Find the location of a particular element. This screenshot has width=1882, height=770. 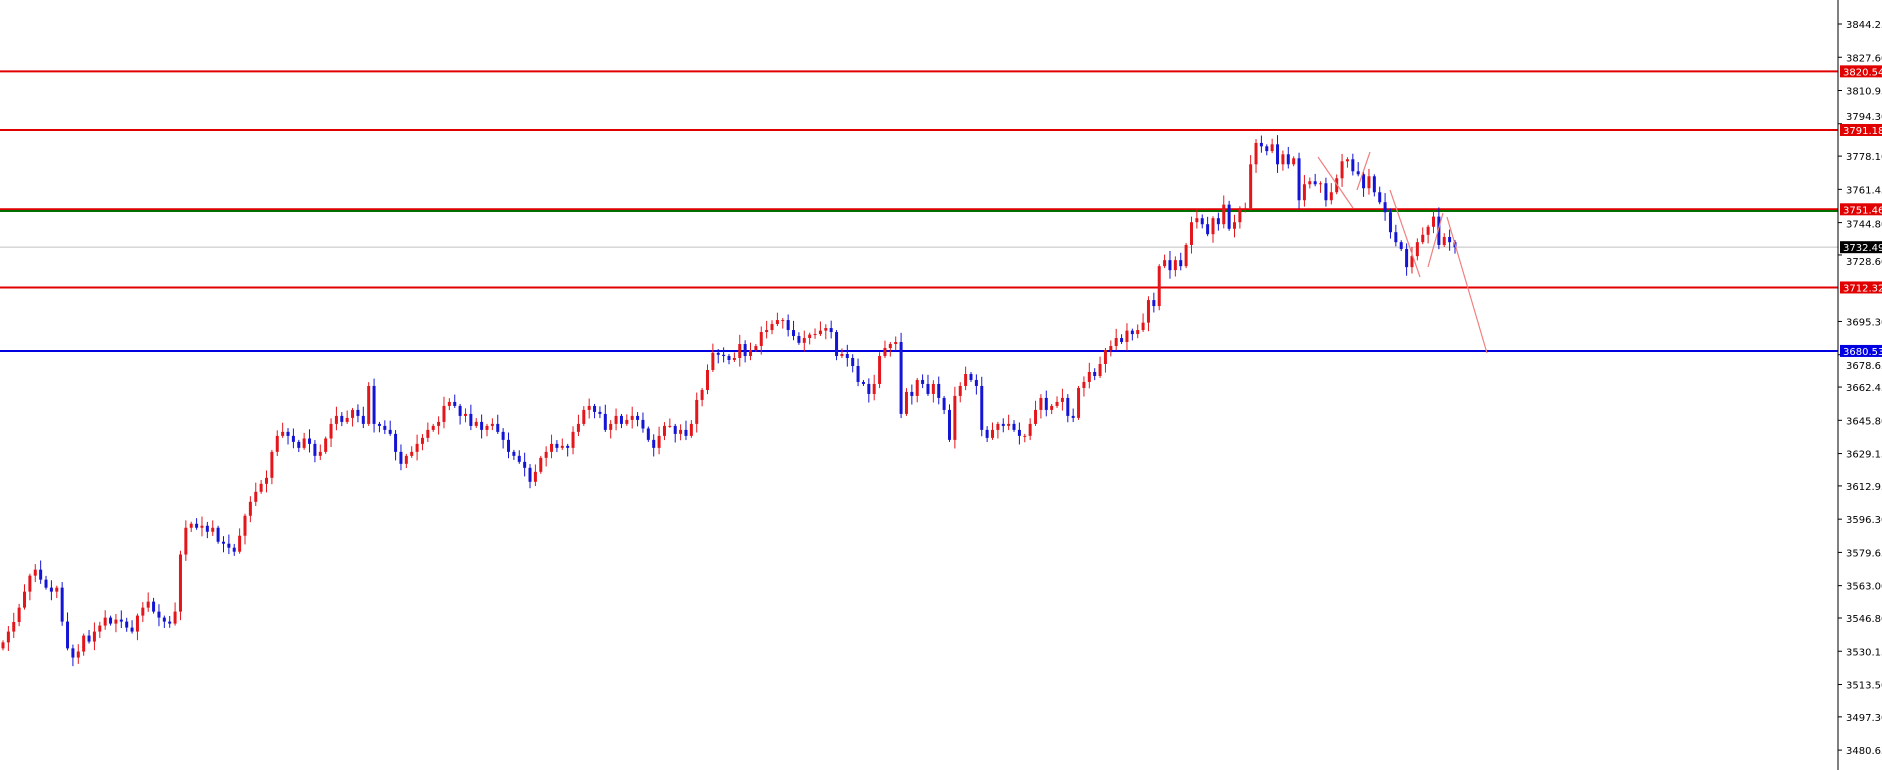

tick-label: 3497.30 is located at coordinates (1864, 718).